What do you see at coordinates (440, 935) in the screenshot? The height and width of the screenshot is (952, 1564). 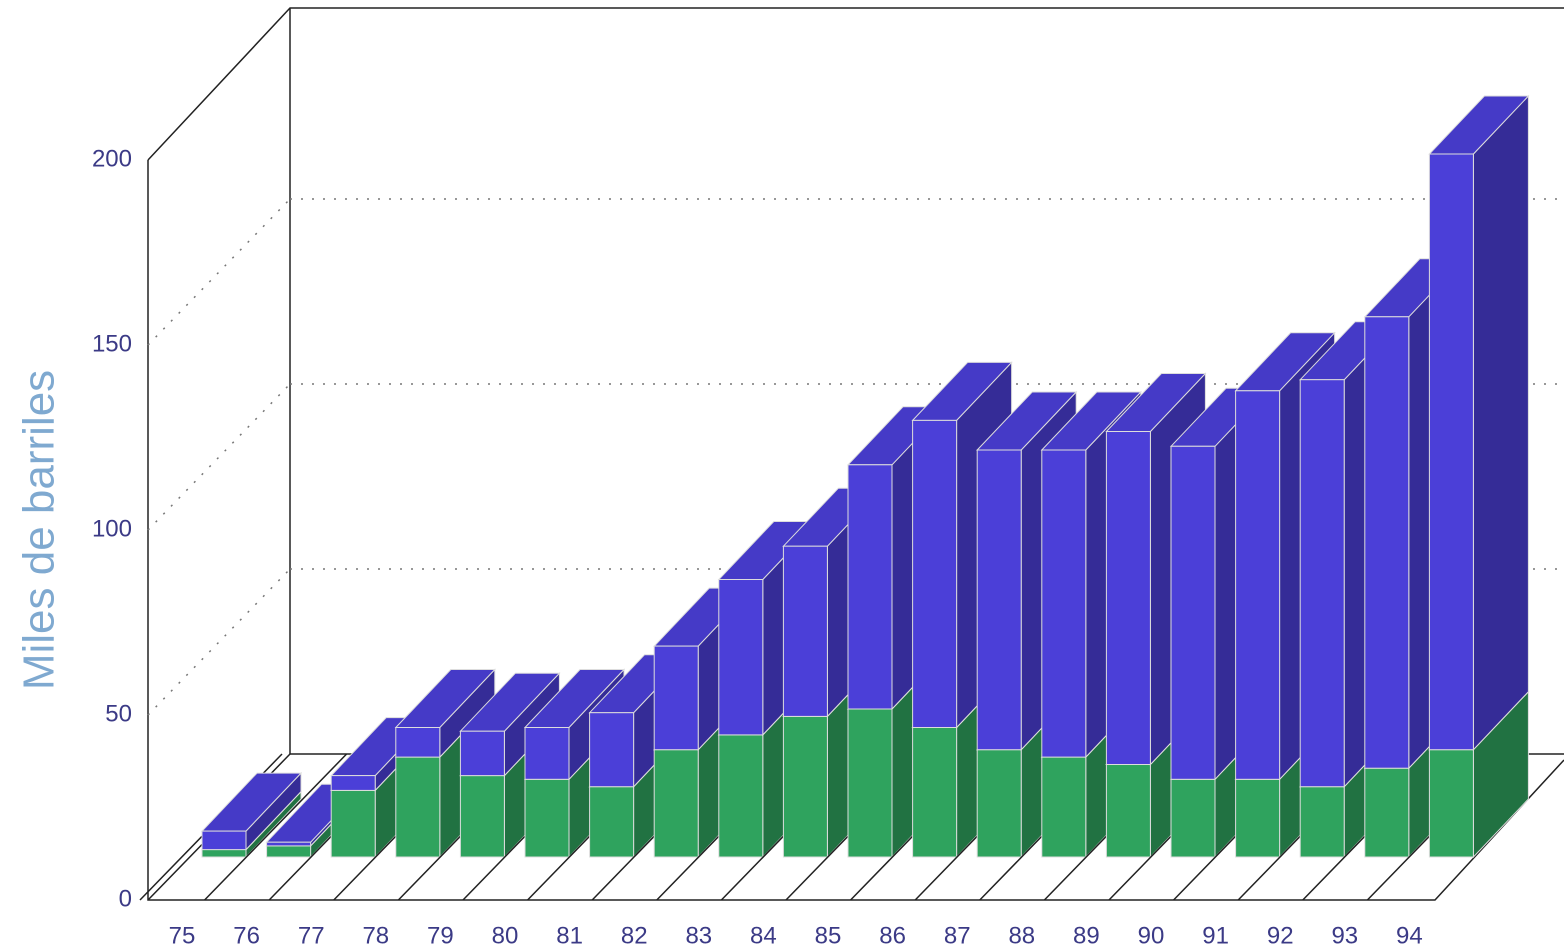 I see `x-tick-label: 79` at bounding box center [440, 935].